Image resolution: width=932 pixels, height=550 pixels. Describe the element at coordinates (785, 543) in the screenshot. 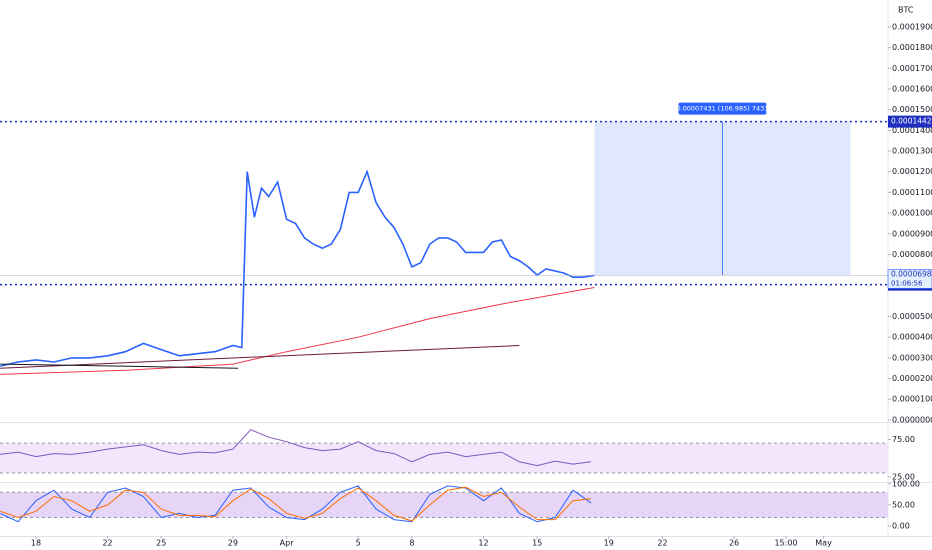

I see `x-tick-label: 15:00` at that location.